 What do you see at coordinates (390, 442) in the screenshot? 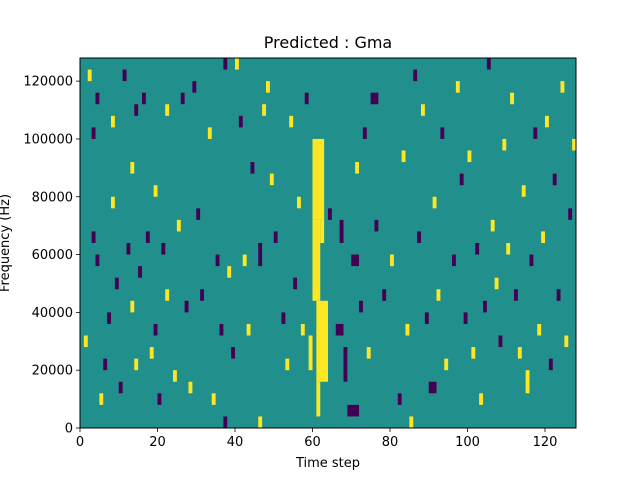
I see `x-tick-label: 80` at bounding box center [390, 442].